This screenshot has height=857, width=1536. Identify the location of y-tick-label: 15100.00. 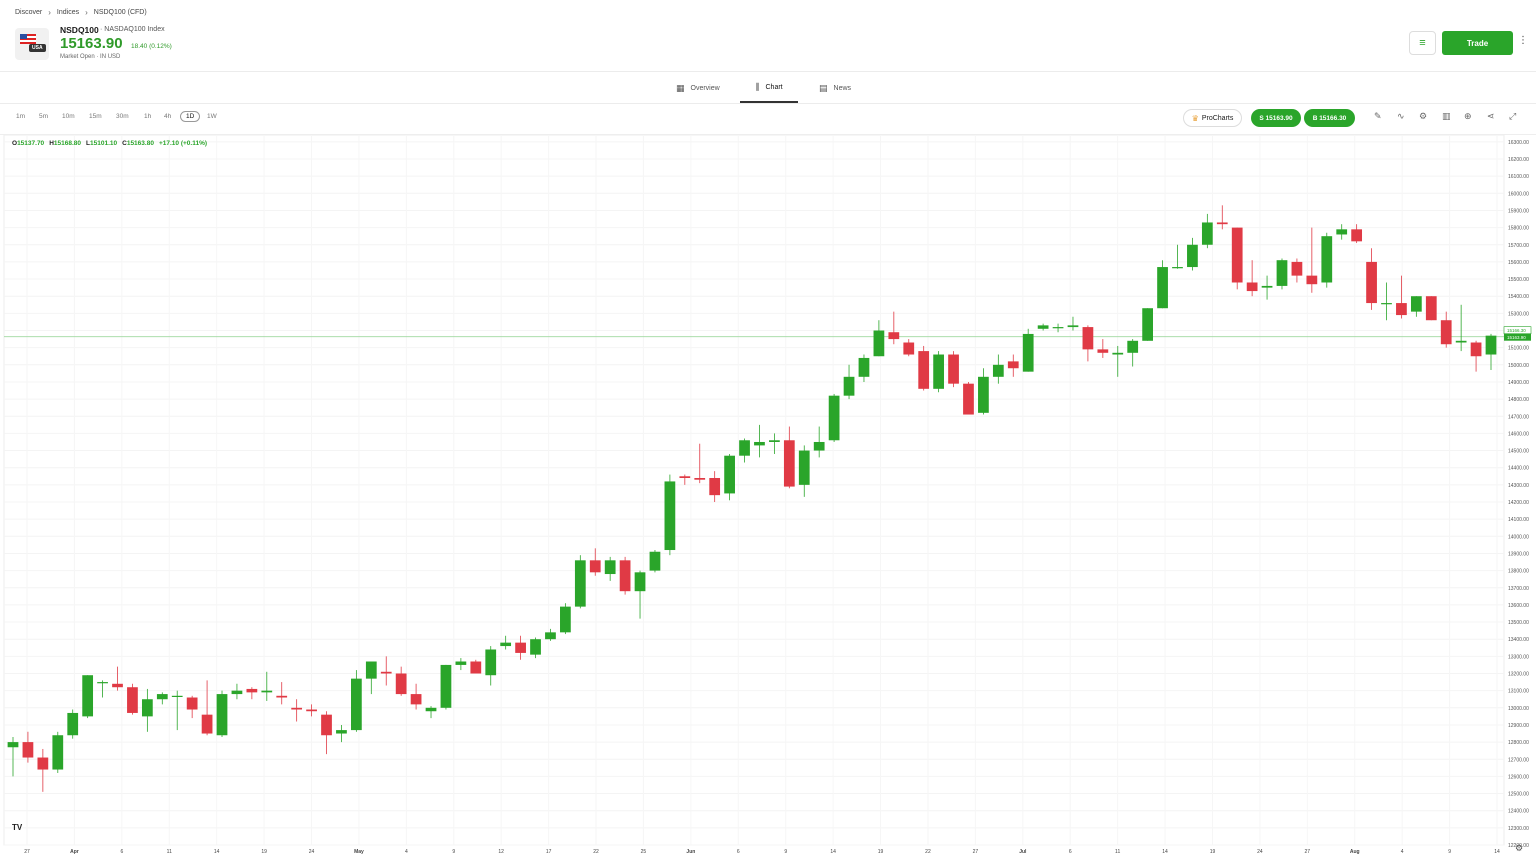
(1518, 349).